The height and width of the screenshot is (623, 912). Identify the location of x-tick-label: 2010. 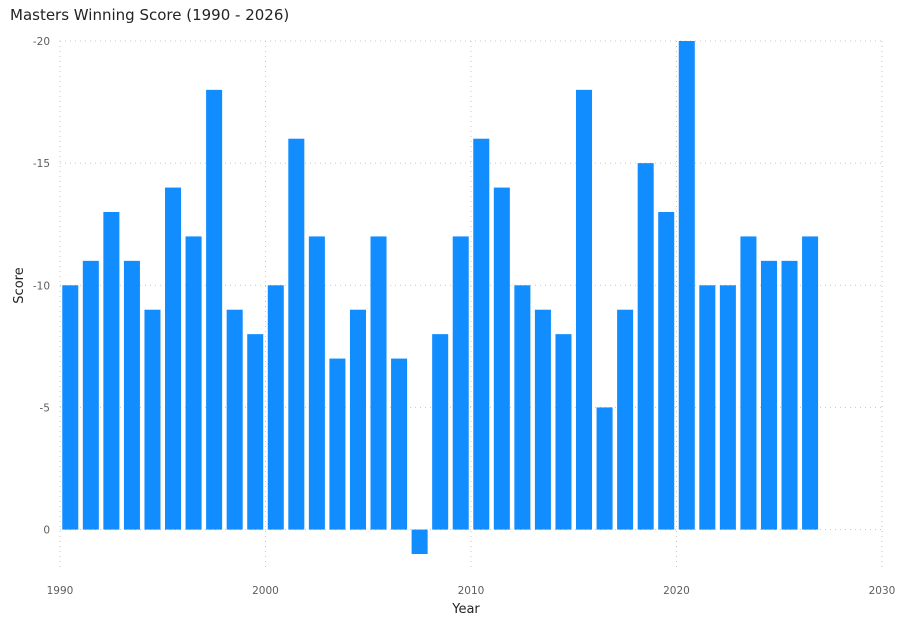
(471, 591).